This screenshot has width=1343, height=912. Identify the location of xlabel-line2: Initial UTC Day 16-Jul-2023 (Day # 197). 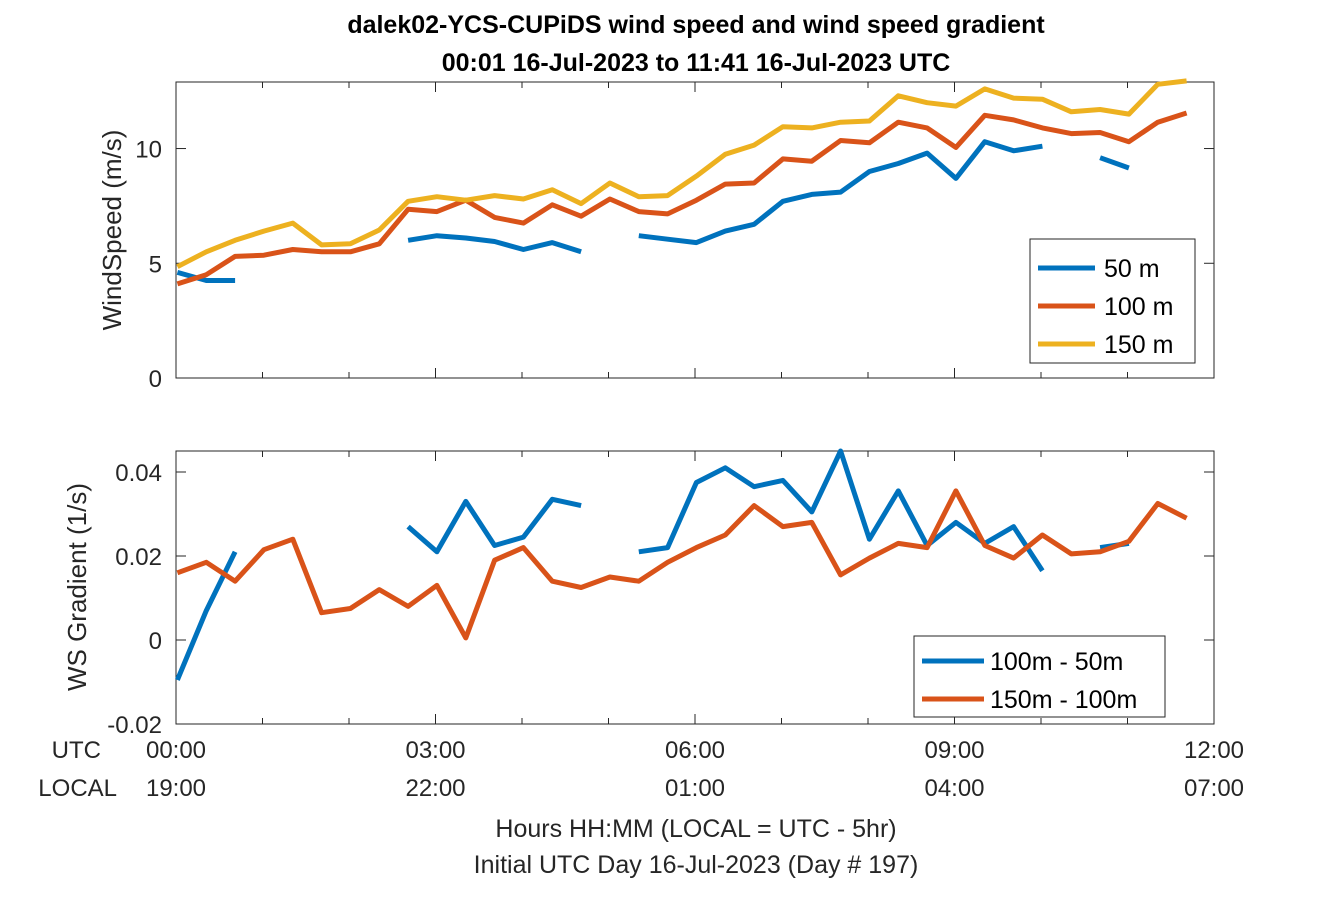
(696, 865).